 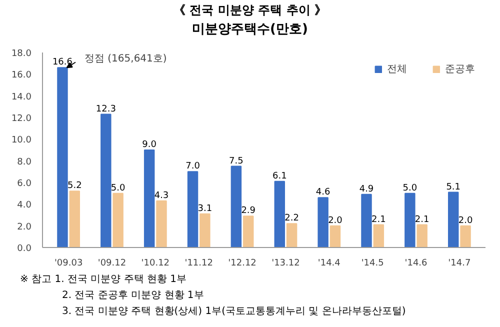 What do you see at coordinates (62, 63) in the screenshot?
I see `data-label: 16.6` at bounding box center [62, 63].